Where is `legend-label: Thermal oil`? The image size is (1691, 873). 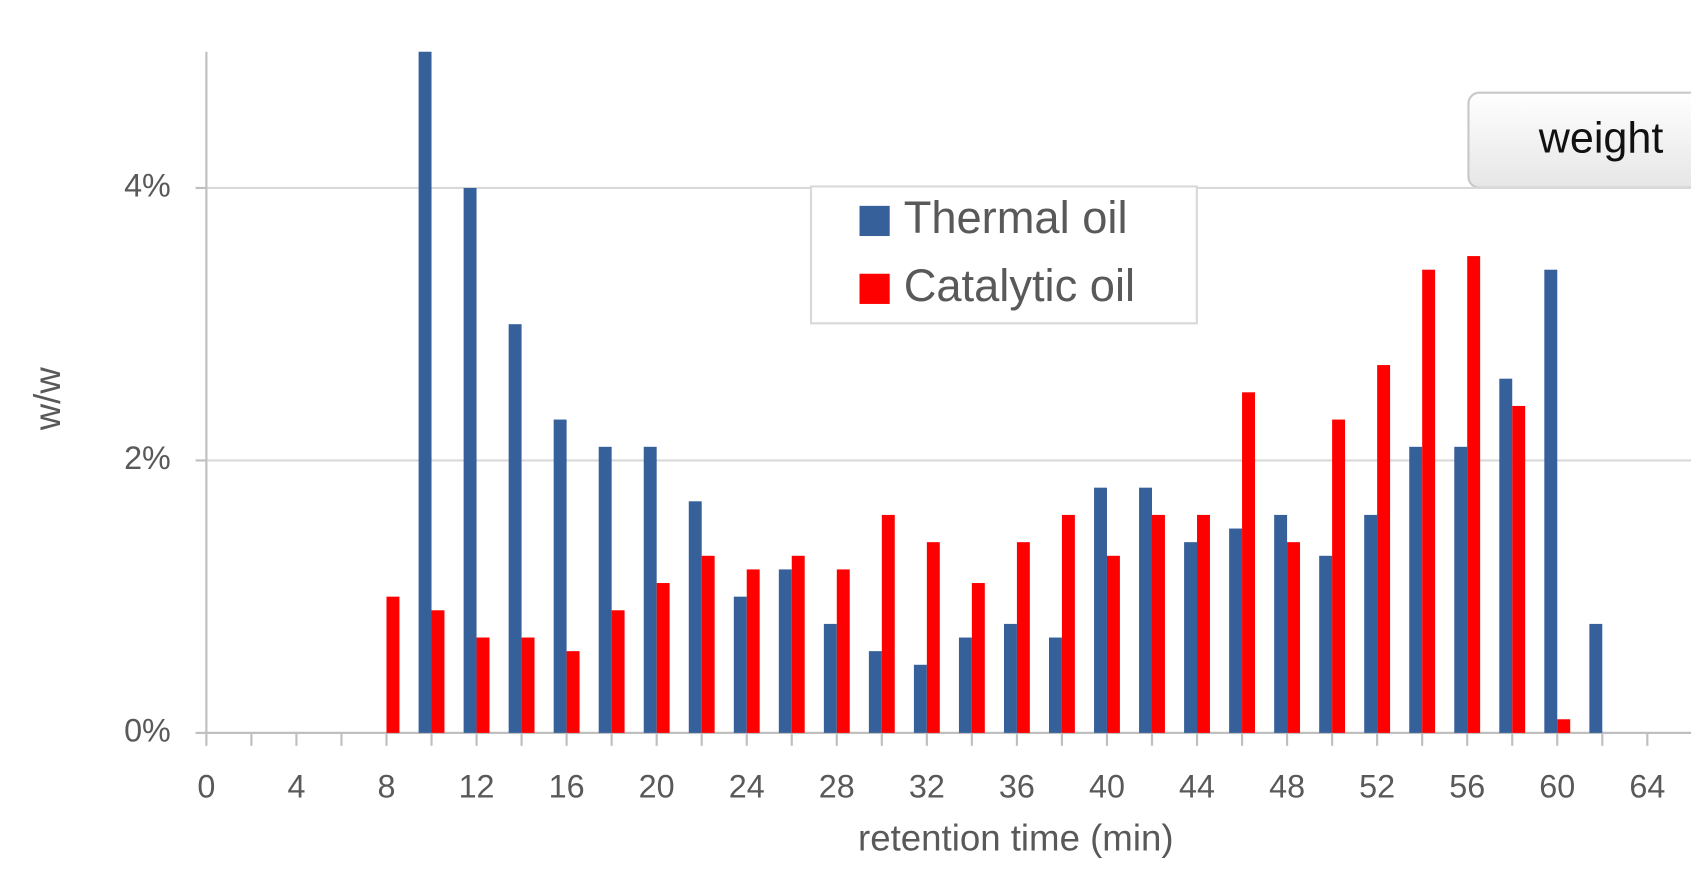
legend-label: Thermal oil is located at coordinates (1016, 217).